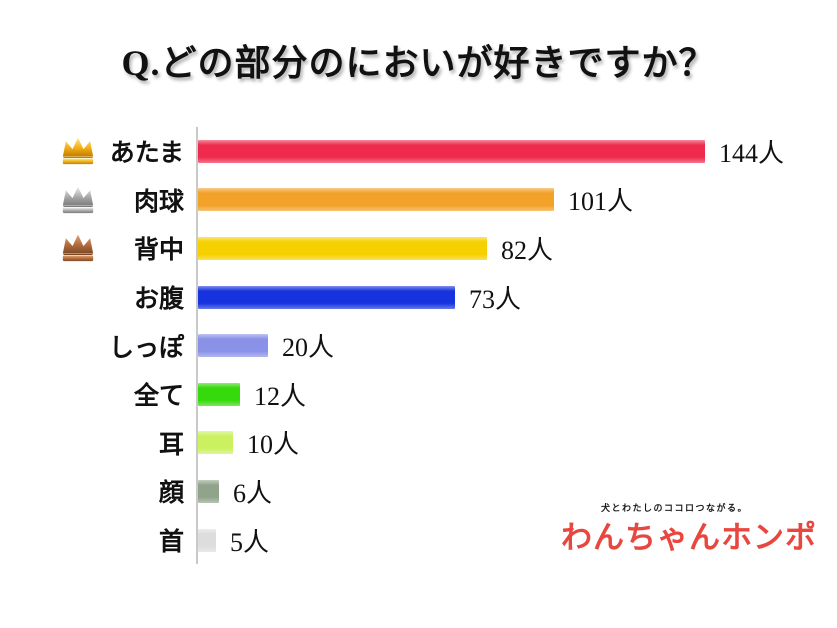 Image resolution: width=837 pixels, height=628 pixels. I want to click on category-cell: しっぽ, so click(98, 346).